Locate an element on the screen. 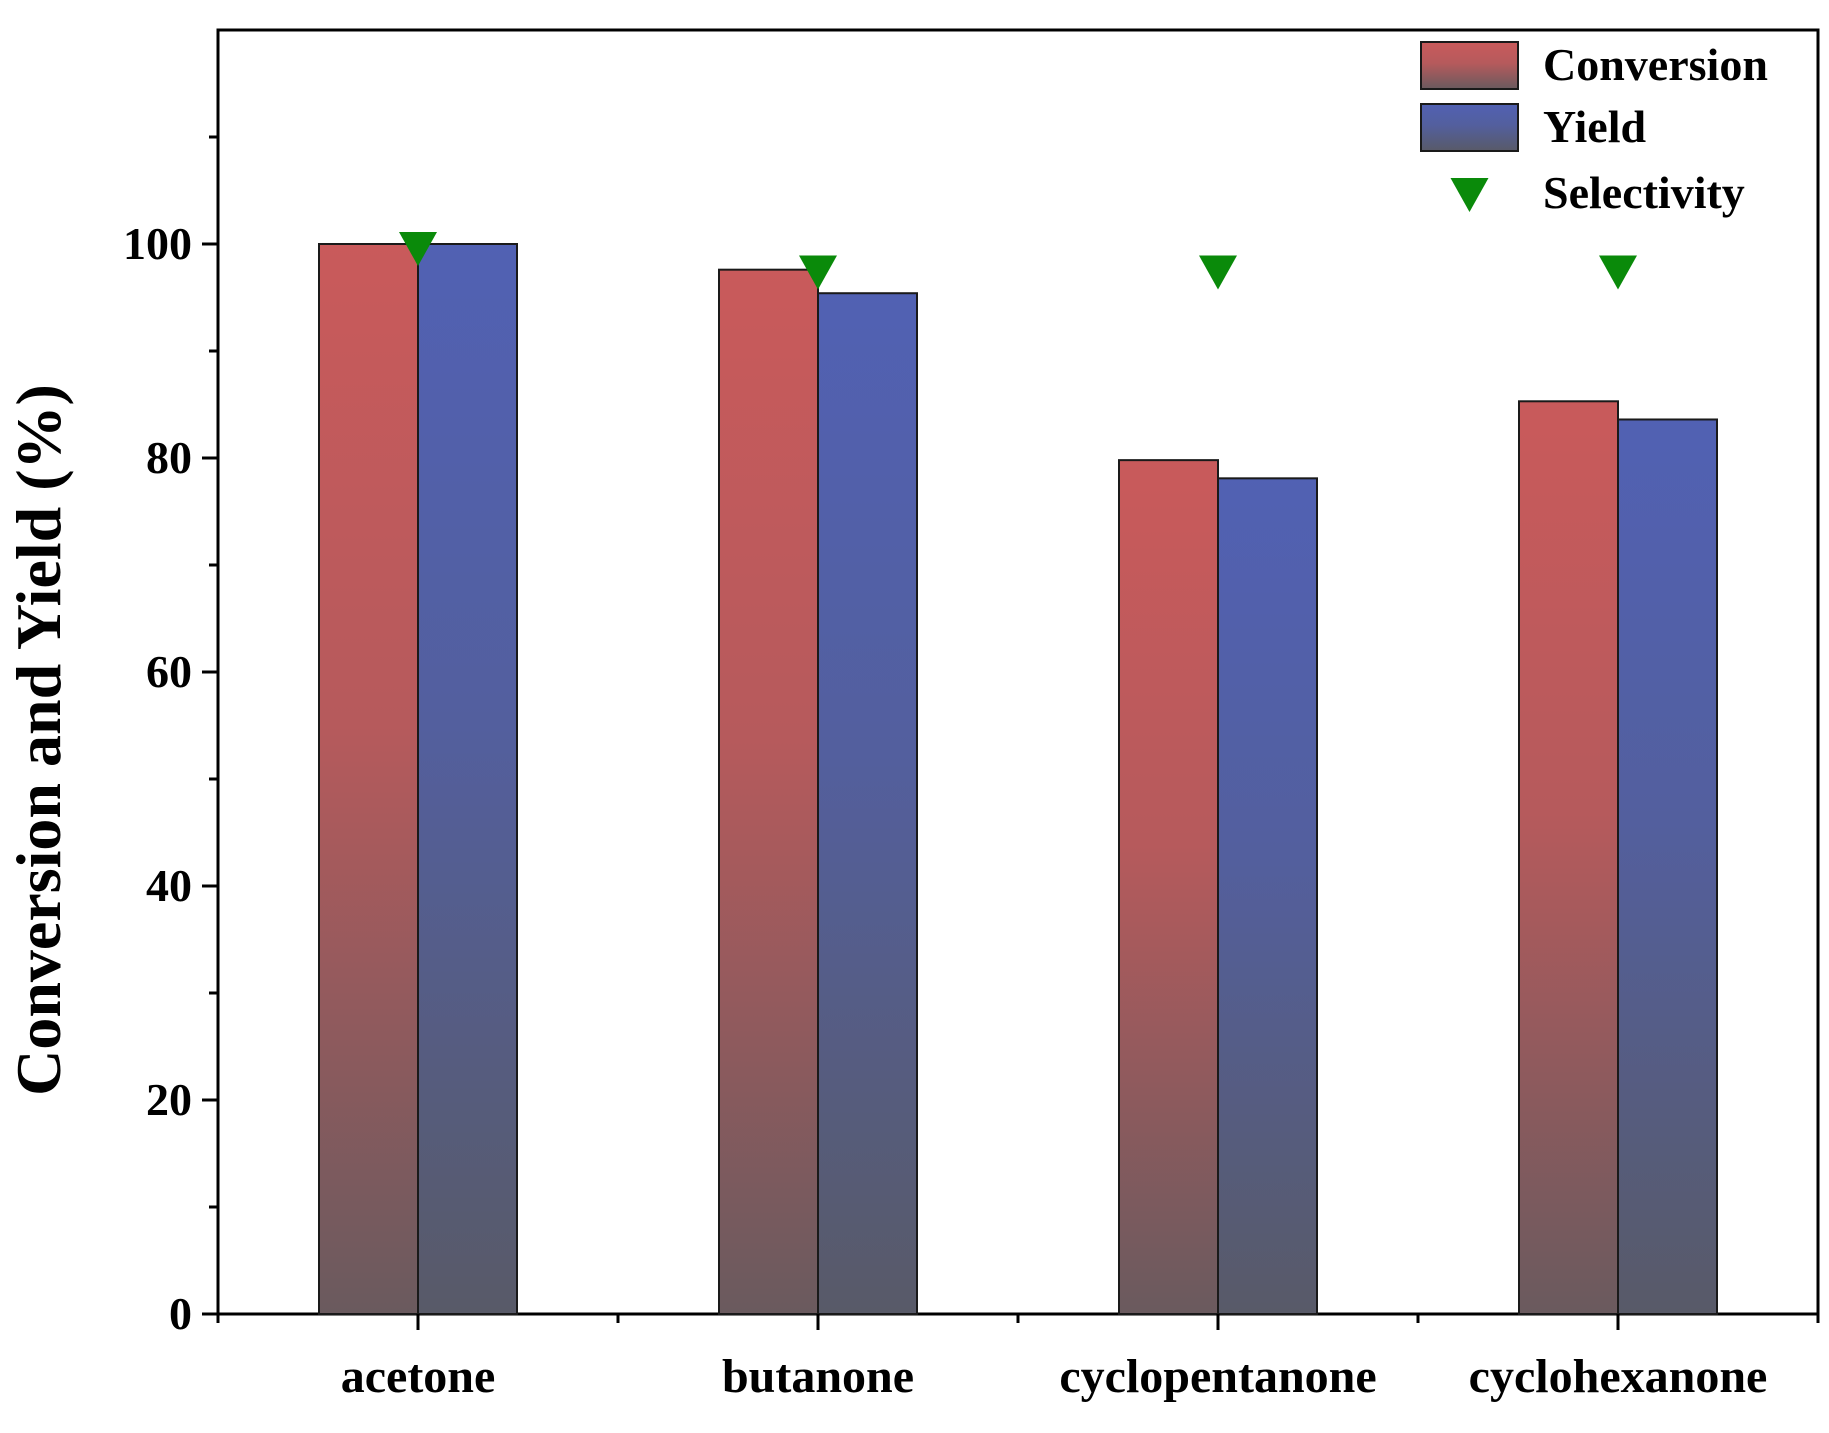  legend-label-conversion: Conversion is located at coordinates (1655, 64).